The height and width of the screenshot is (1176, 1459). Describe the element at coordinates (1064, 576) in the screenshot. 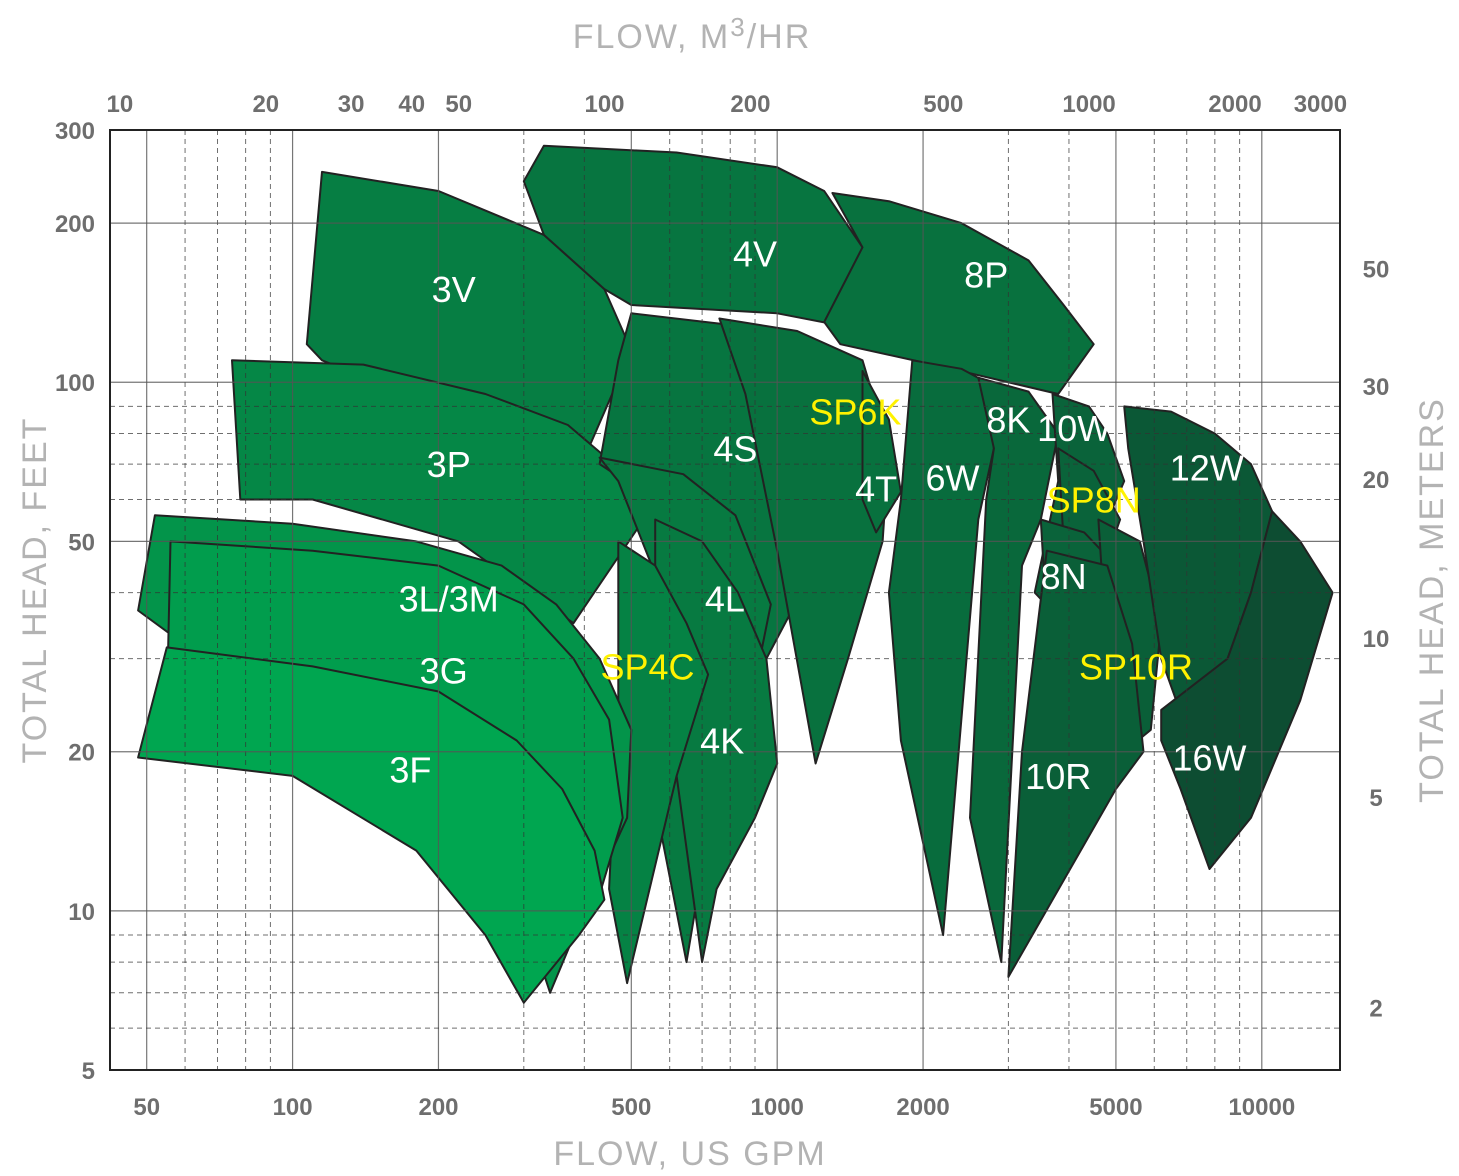

I see `region-label-8n: 8N` at that location.